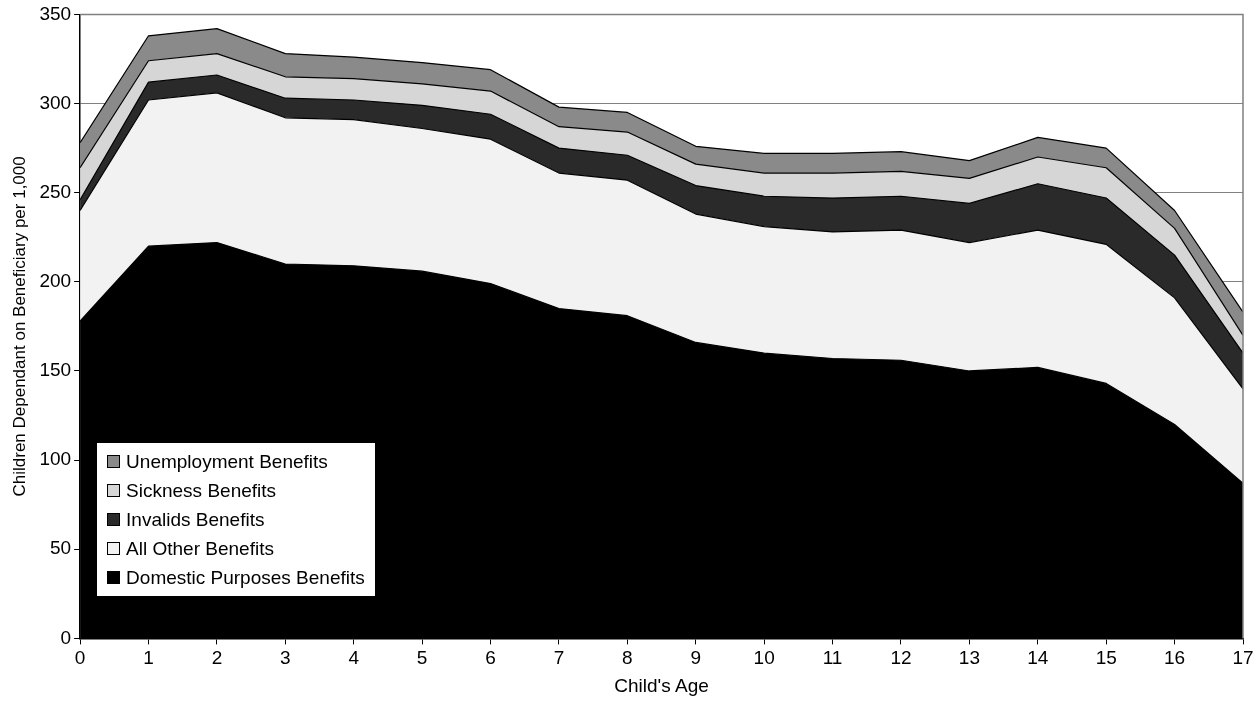  What do you see at coordinates (1038, 658) in the screenshot?
I see `x-tick-label: 14` at bounding box center [1038, 658].